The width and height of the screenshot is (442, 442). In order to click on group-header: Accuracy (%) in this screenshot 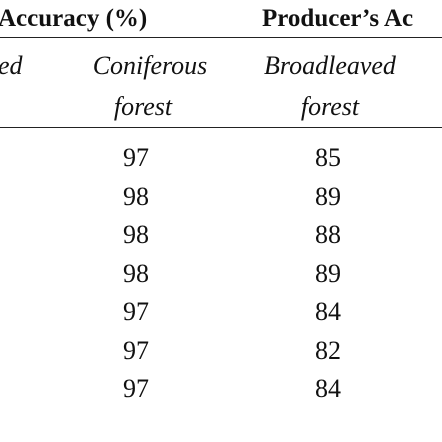, I will do `click(74, 18)`.